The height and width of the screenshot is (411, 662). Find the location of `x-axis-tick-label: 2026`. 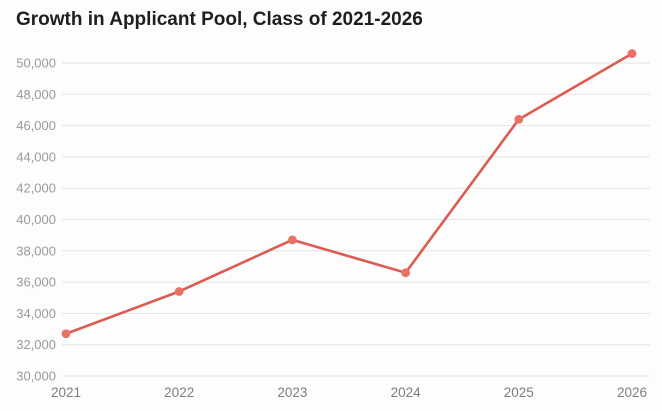

x-axis-tick-label: 2026 is located at coordinates (632, 392).